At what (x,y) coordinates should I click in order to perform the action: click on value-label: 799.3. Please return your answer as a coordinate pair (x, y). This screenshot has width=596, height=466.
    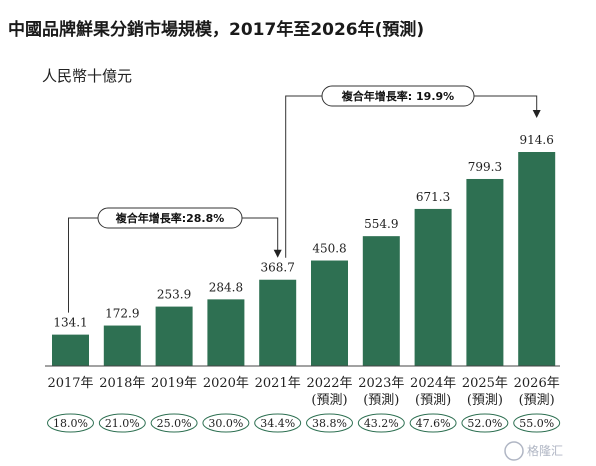
    Looking at the image, I should click on (485, 167).